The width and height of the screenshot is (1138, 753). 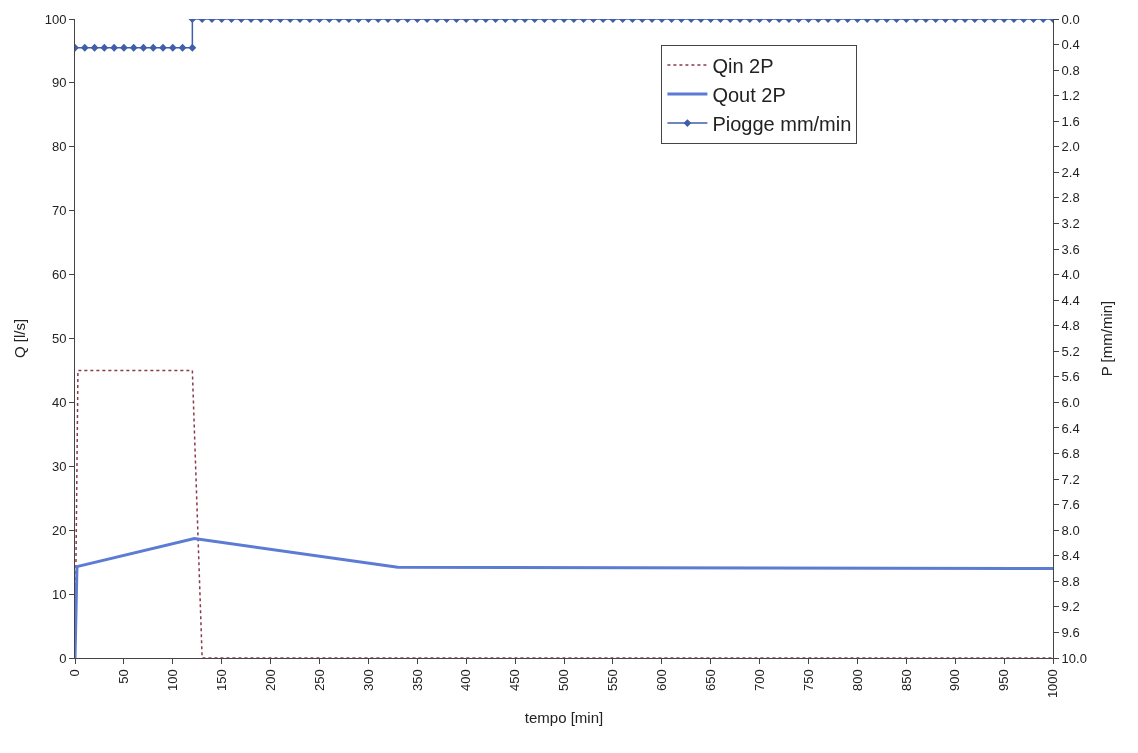 What do you see at coordinates (124, 676) in the screenshot?
I see `x-tick-label: 50` at bounding box center [124, 676].